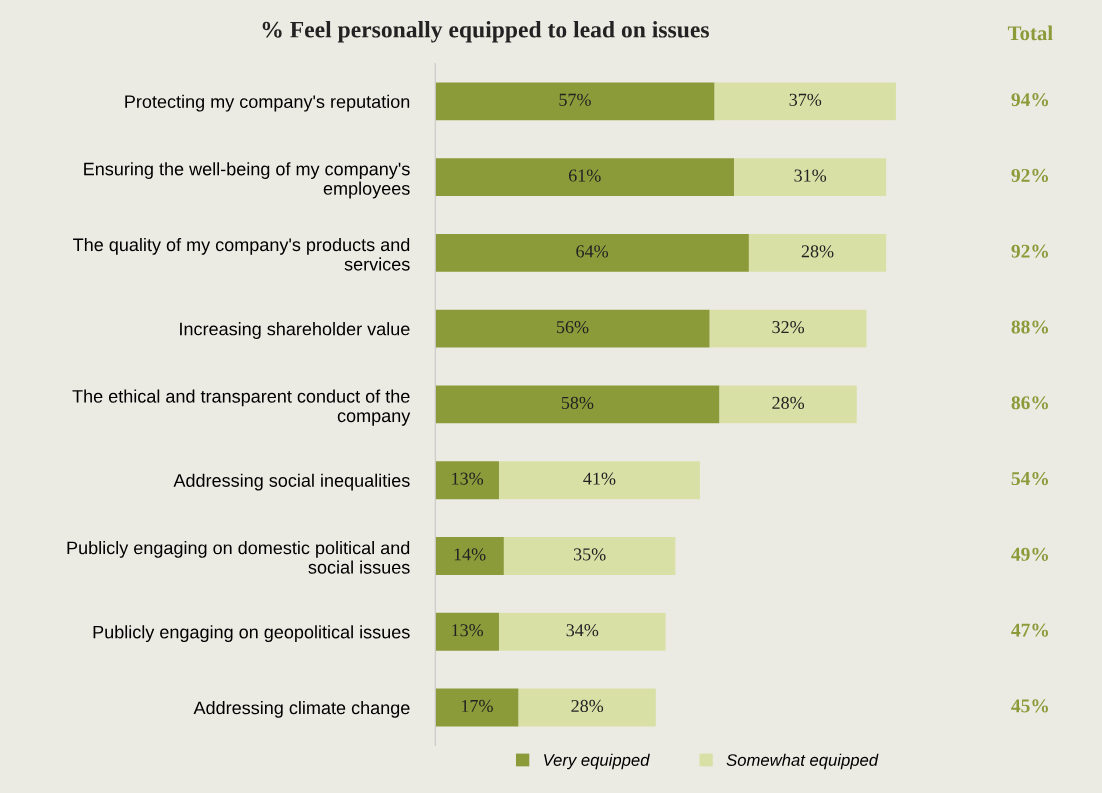  What do you see at coordinates (802, 761) in the screenshot?
I see `legend-label: Somewhat equipped` at bounding box center [802, 761].